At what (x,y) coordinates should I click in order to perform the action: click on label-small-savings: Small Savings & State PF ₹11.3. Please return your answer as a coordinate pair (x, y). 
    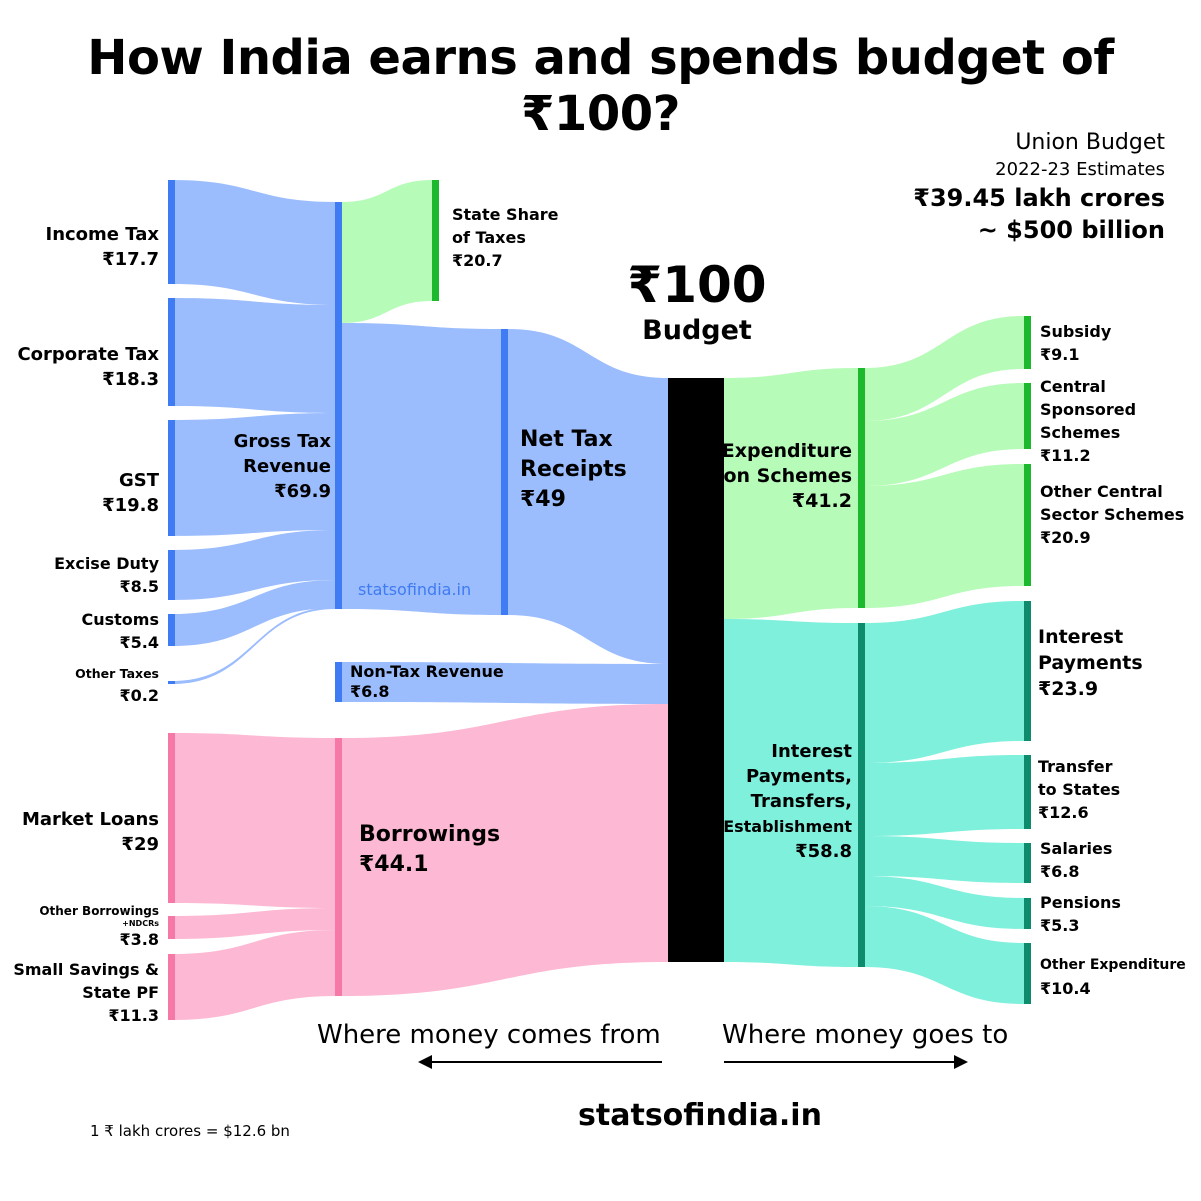
    Looking at the image, I should click on (86, 992).